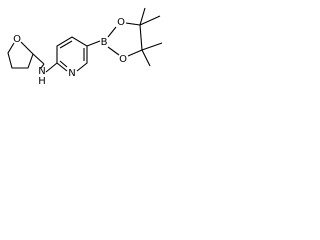 This screenshot has height=240, width=320. I want to click on bonds, so click(85, 40).